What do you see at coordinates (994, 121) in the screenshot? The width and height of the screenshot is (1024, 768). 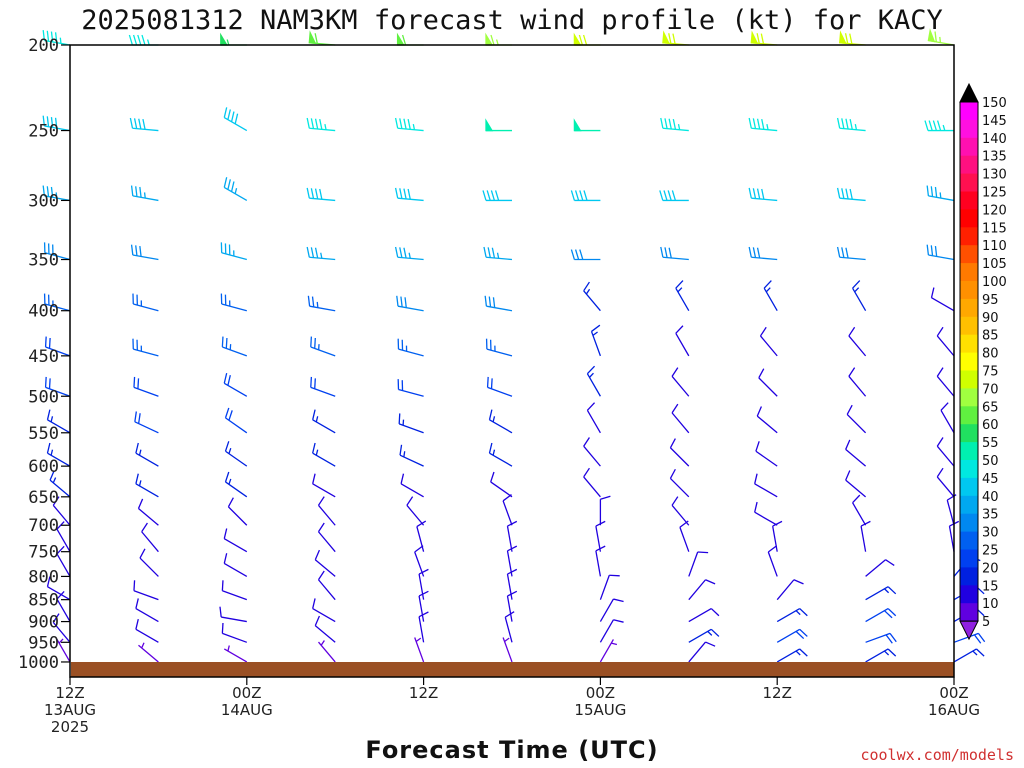 I see `colorbar-label: 145` at bounding box center [994, 121].